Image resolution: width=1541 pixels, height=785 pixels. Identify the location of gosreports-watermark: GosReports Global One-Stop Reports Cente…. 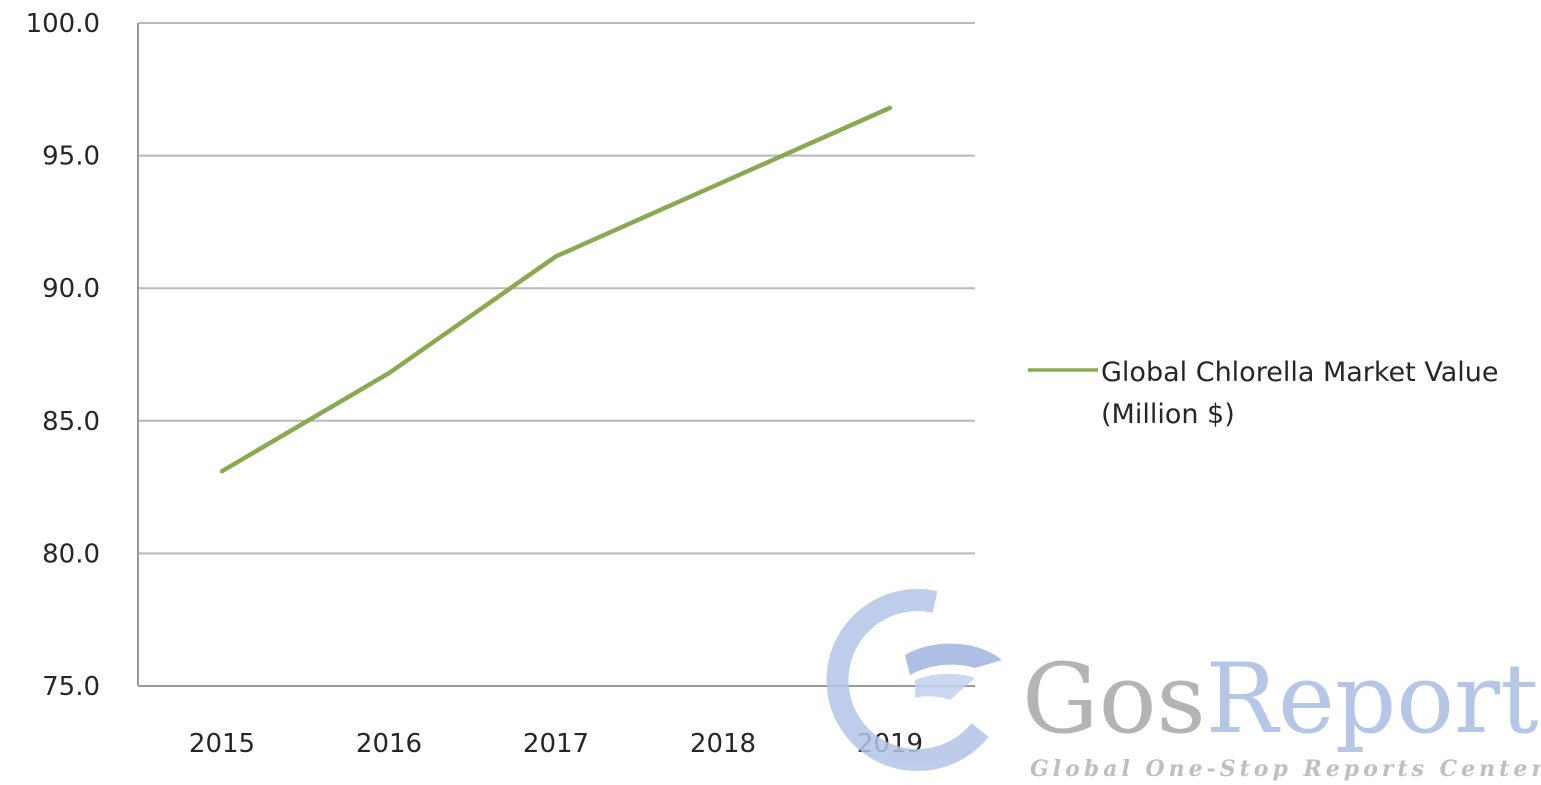
(1183, 685).